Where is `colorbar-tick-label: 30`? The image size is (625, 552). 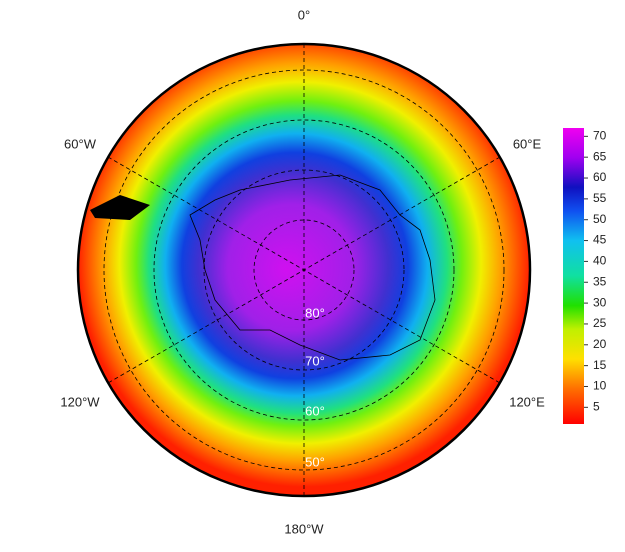 colorbar-tick-label: 30 is located at coordinates (600, 302).